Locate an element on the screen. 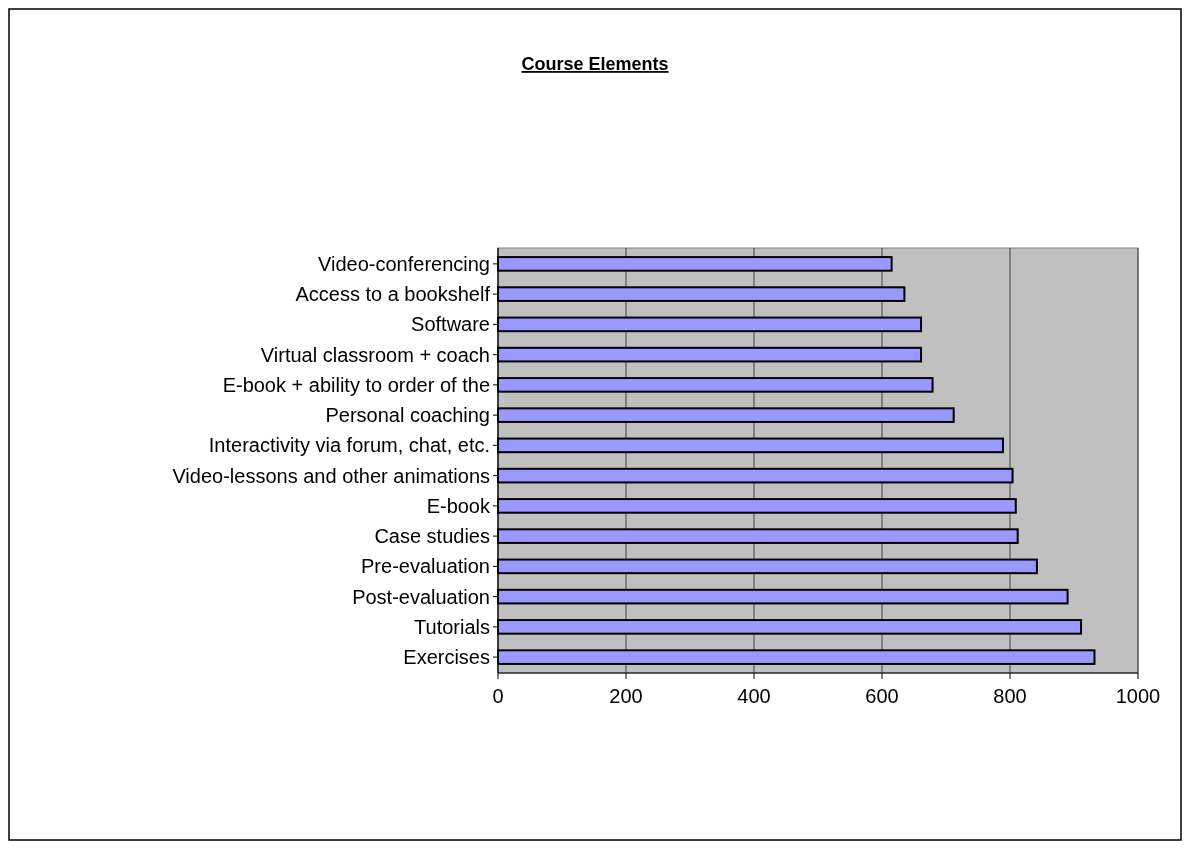 Image resolution: width=1190 pixels, height=849 pixels. chart-title: Course Elements is located at coordinates (595, 64).